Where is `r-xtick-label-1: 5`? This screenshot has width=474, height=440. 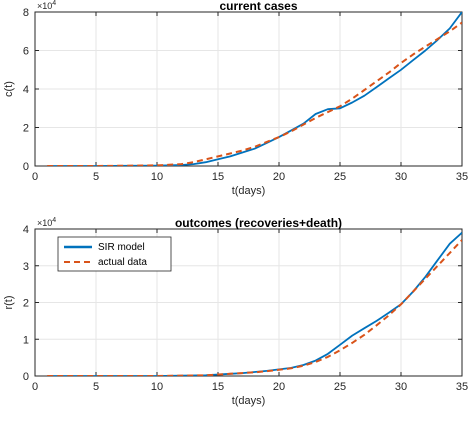 r-xtick-label-1: 5 is located at coordinates (96, 387).